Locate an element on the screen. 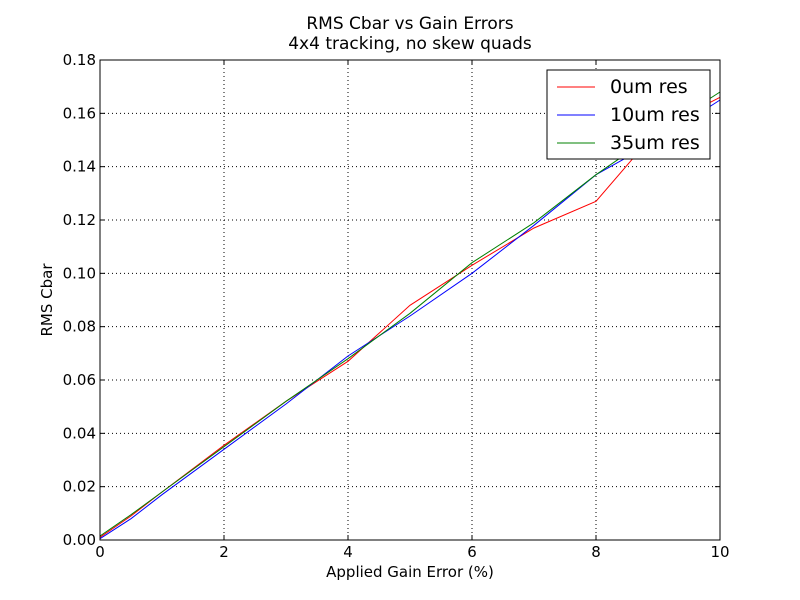  x-tick-label: 10 is located at coordinates (719, 552).